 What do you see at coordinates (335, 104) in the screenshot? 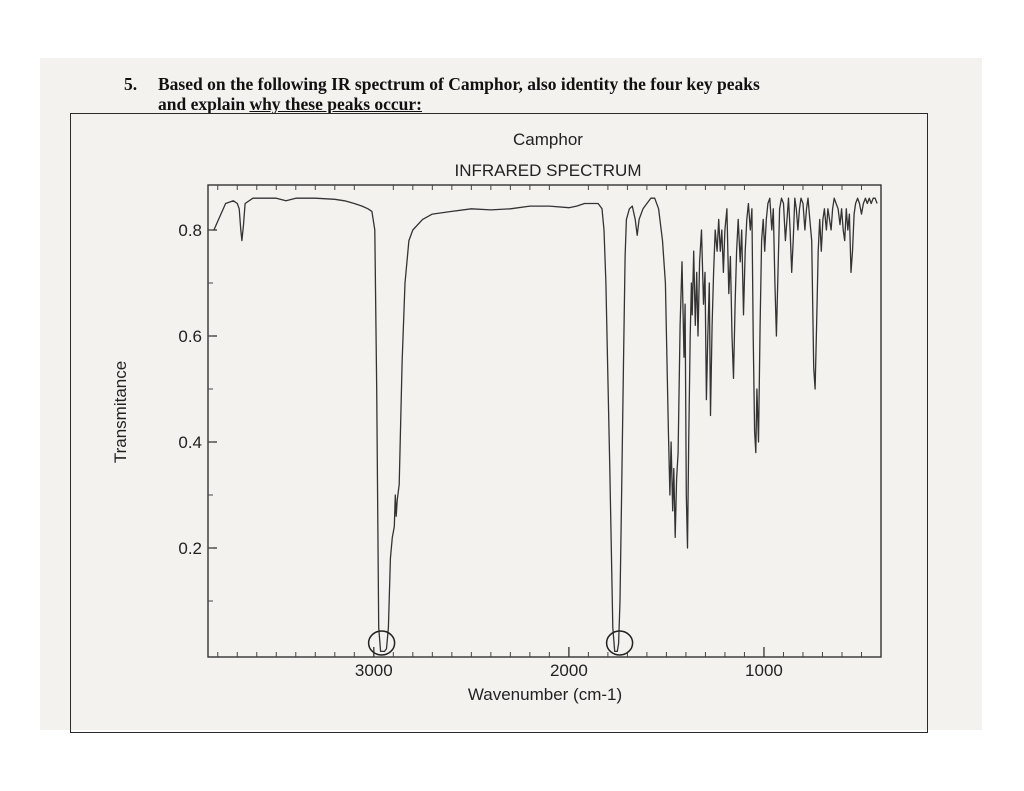
I see `question-line-2-underlined: why these peaks occur:` at bounding box center [335, 104].